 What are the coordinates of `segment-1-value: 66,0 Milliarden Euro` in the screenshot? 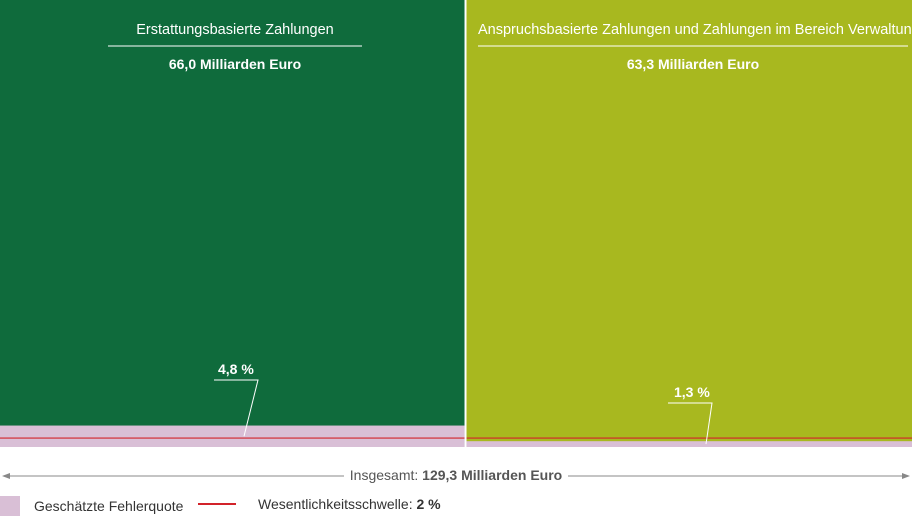 It's located at (235, 64).